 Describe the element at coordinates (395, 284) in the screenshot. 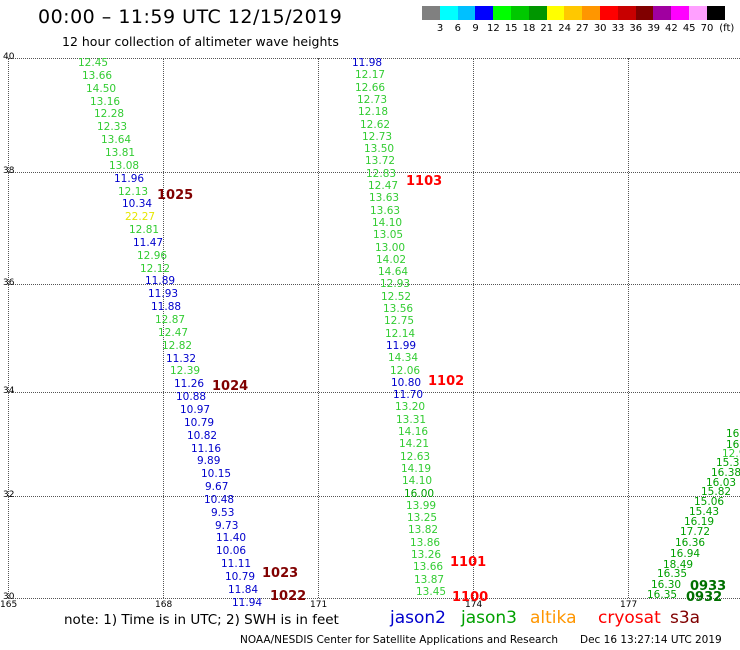

I see `wave-height-value: 12.93` at that location.